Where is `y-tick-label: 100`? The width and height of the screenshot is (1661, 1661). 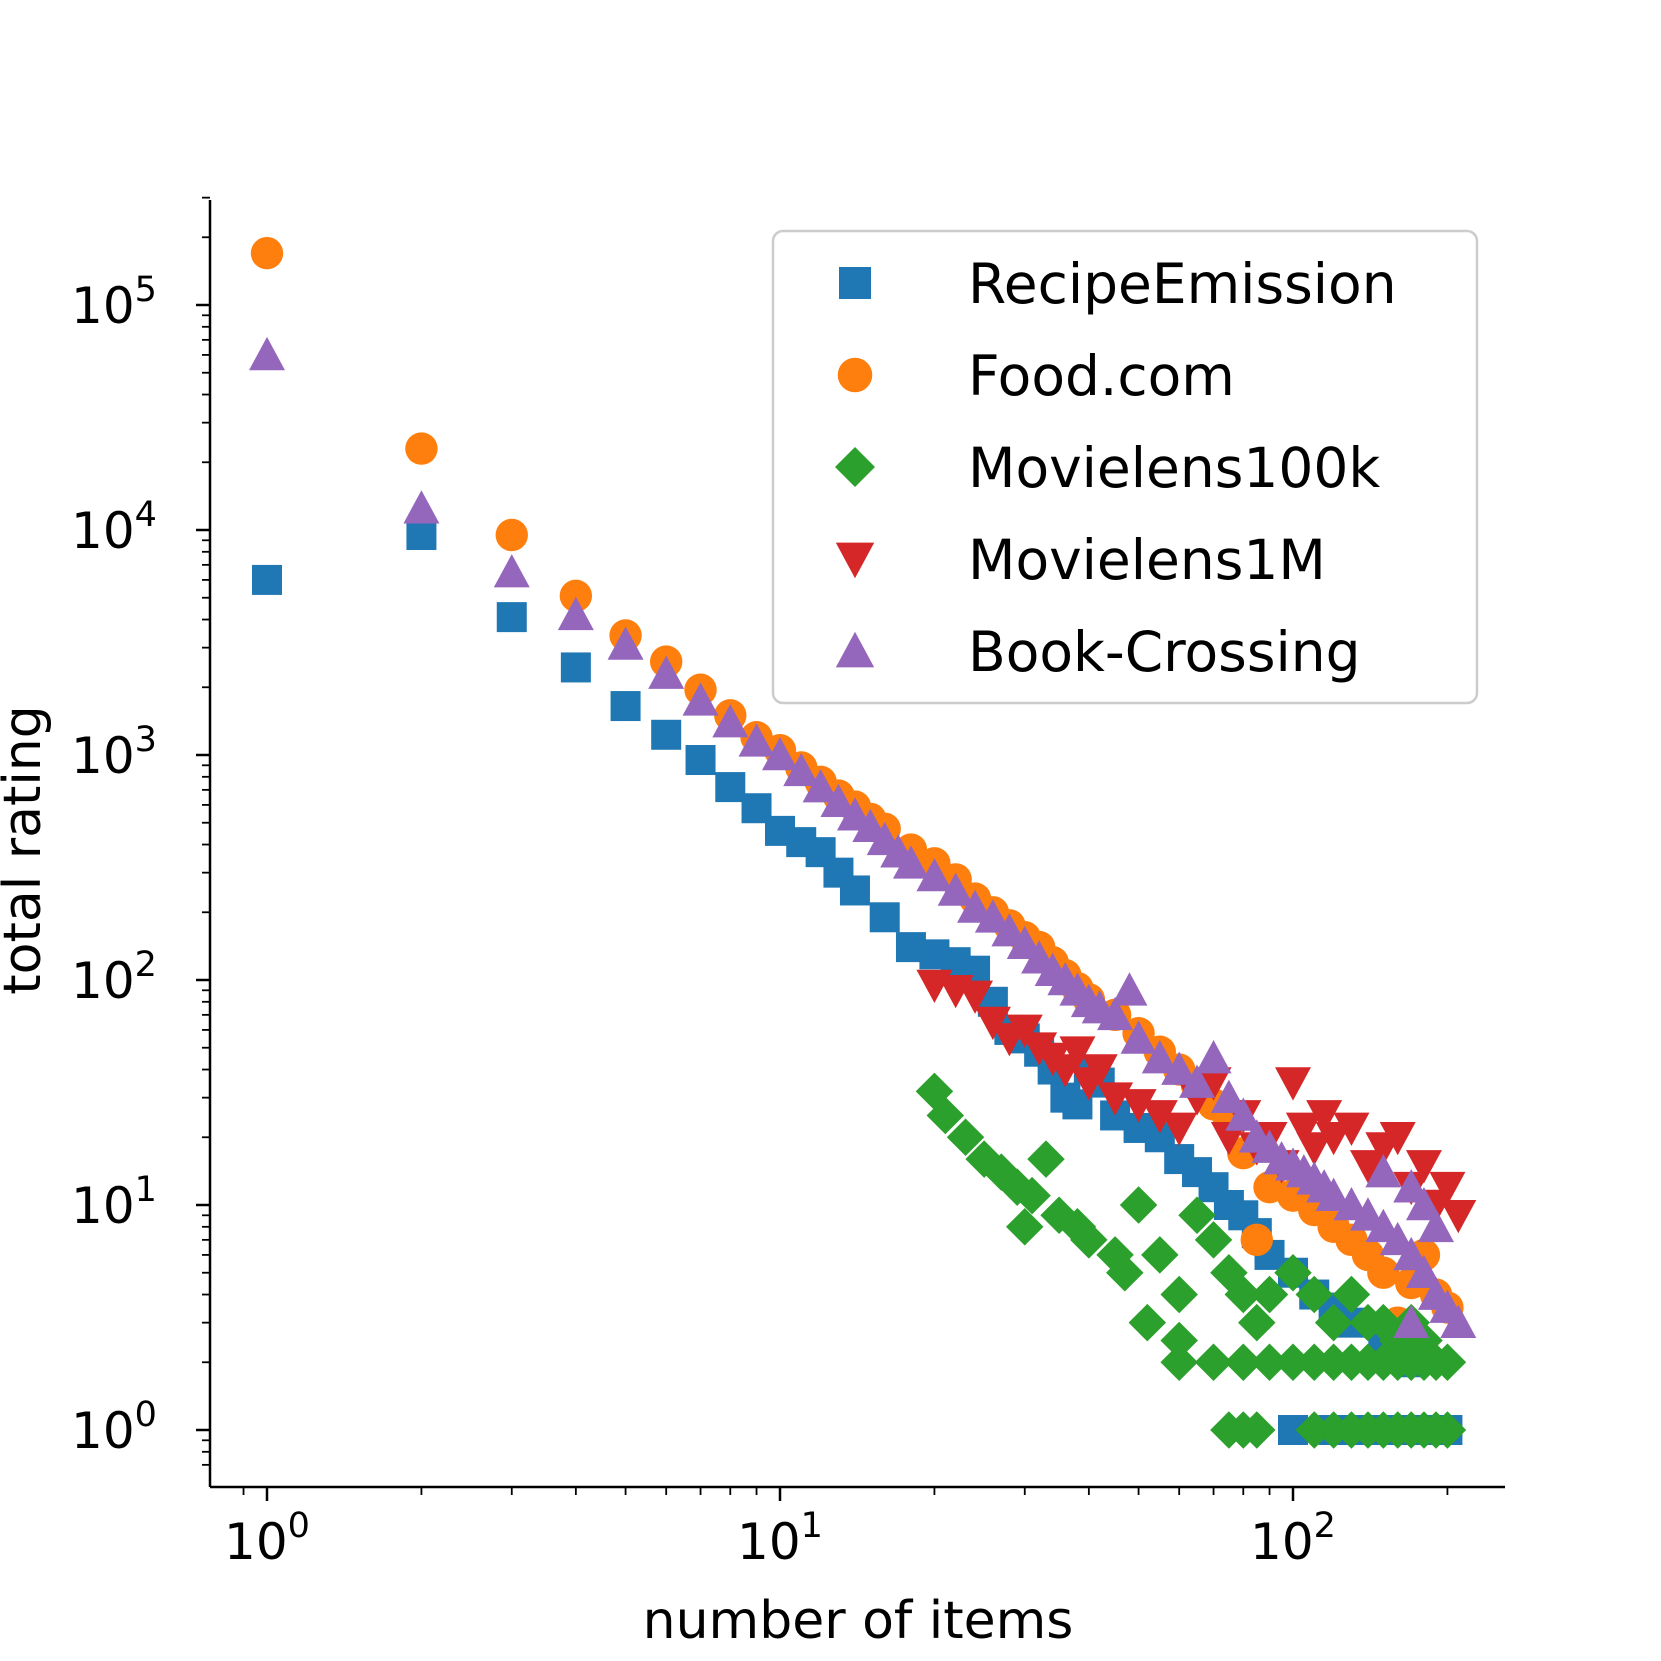 y-tick-label: 100 is located at coordinates (114, 1427).